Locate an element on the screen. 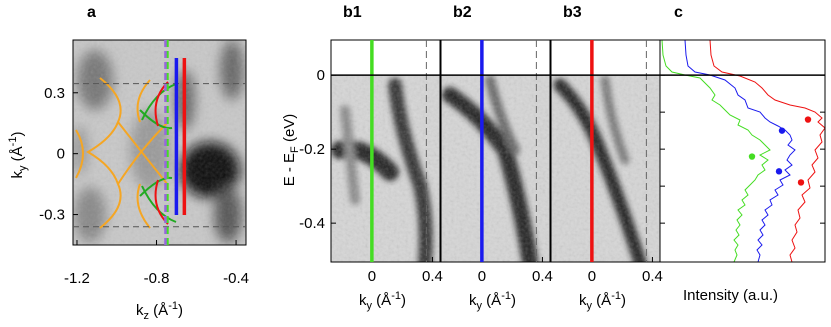 This screenshot has width=831, height=327. map-image is located at coordinates (159, 142).